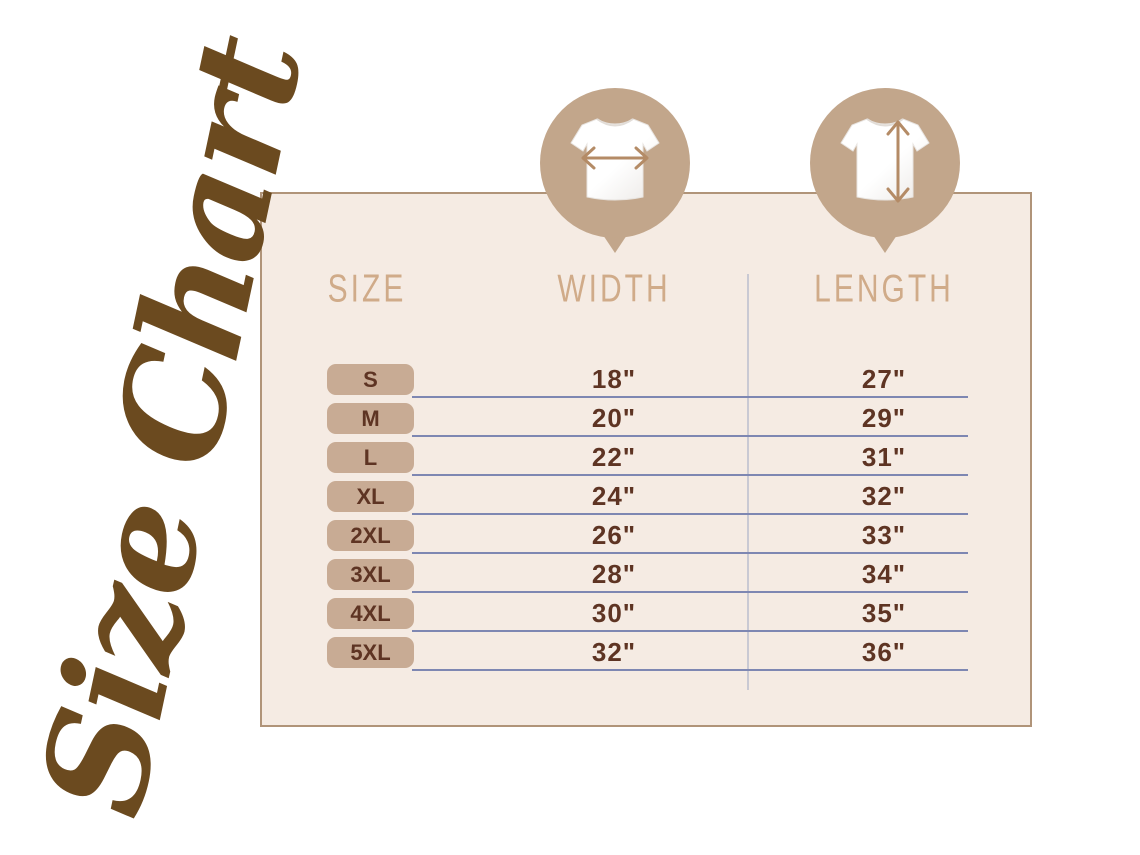 This screenshot has height=855, width=1140. Describe the element at coordinates (615, 158) in the screenshot. I see `width-arrow` at that location.